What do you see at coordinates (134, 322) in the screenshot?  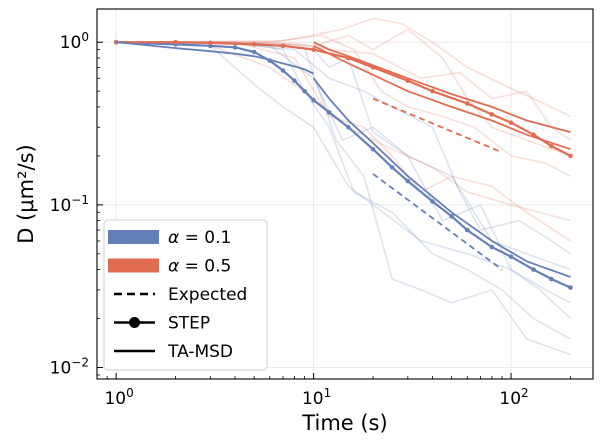 I see `legend-marker-dot` at bounding box center [134, 322].